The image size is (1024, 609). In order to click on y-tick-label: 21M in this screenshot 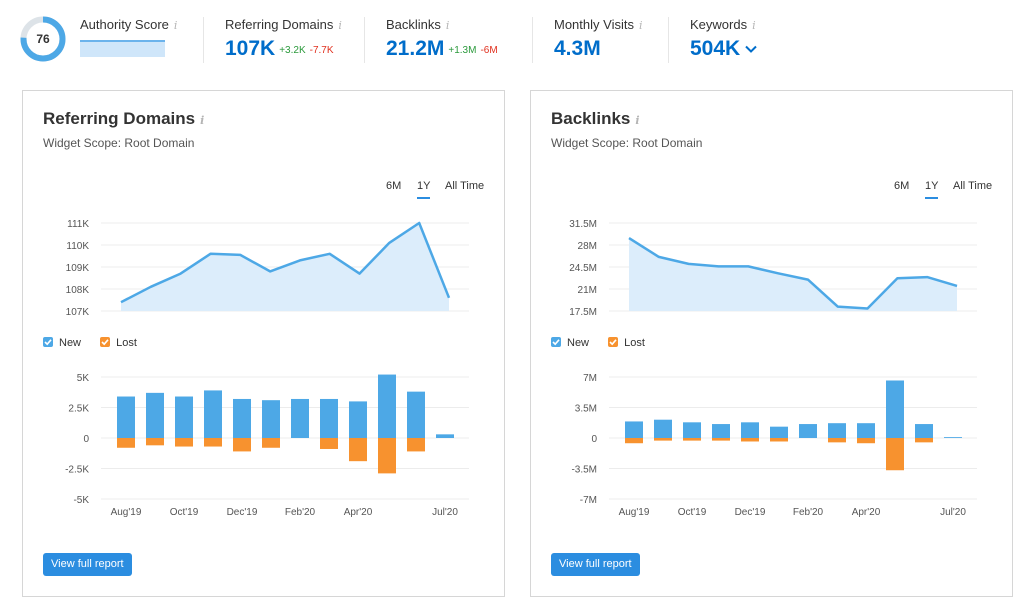, I will do `click(587, 290)`.